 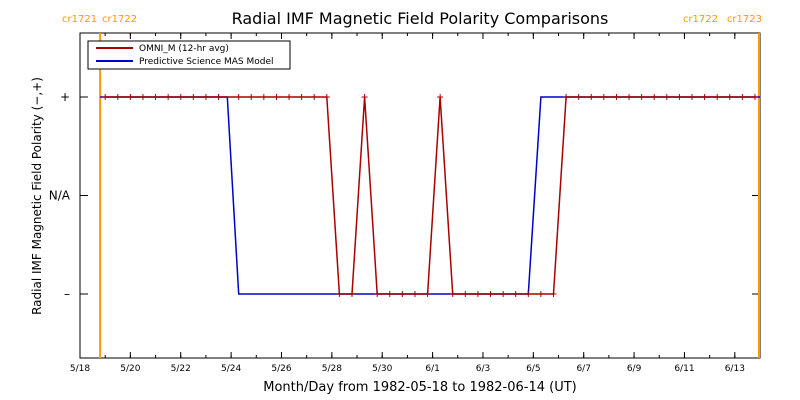 I want to click on legend-label-mas: Predictive Science MAS Model, so click(x=206, y=62).